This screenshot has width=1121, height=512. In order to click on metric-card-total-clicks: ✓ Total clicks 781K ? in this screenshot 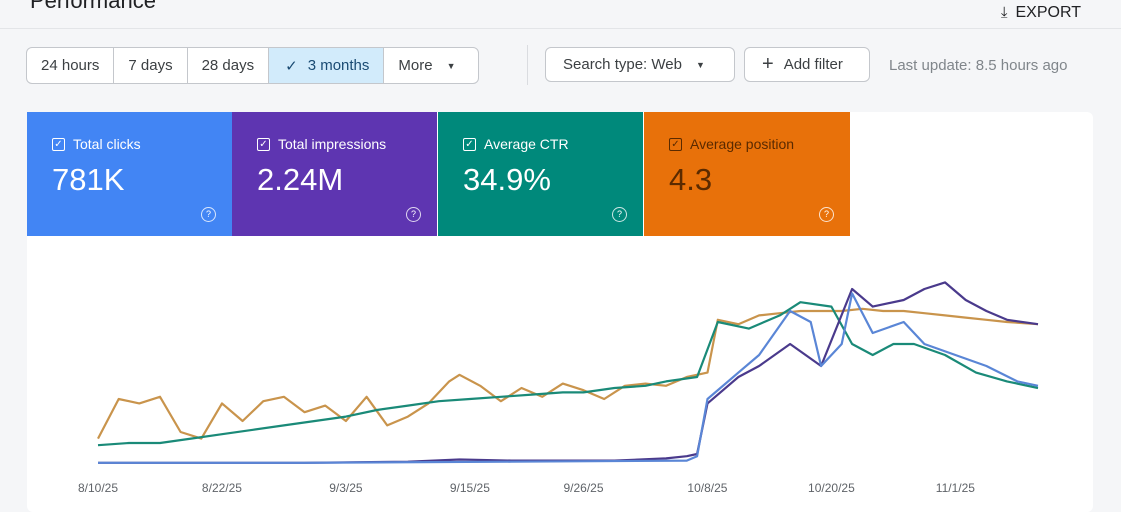, I will do `click(129, 174)`.